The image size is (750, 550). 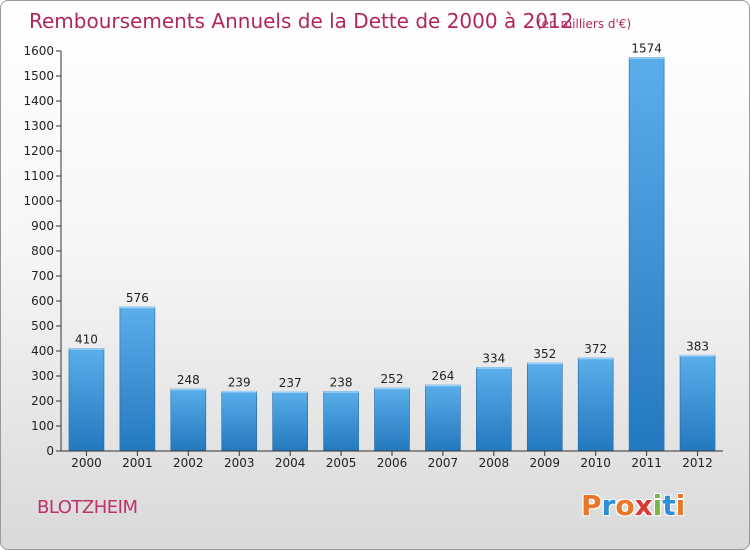 What do you see at coordinates (137, 298) in the screenshot?
I see `bar-value-label: 576` at bounding box center [137, 298].